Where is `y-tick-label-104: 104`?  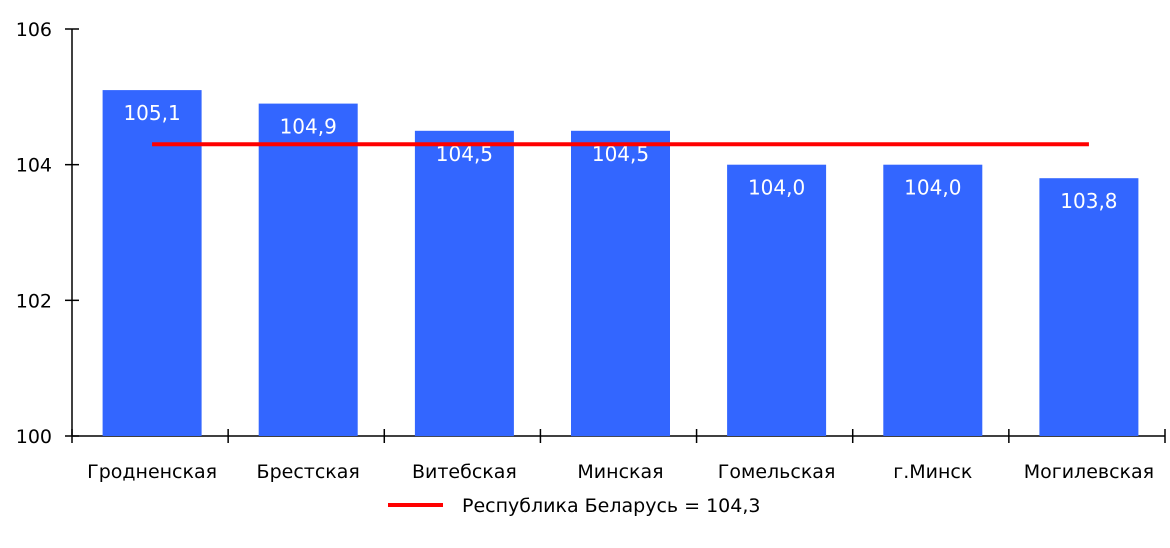 y-tick-label-104: 104 is located at coordinates (34, 166).